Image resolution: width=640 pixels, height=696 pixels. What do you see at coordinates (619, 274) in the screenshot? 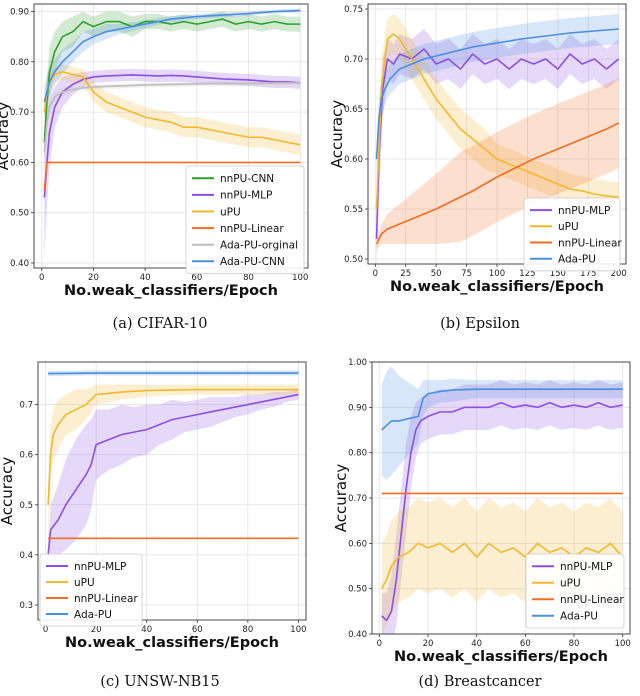
I see `x-tick-label: 200` at bounding box center [619, 274].